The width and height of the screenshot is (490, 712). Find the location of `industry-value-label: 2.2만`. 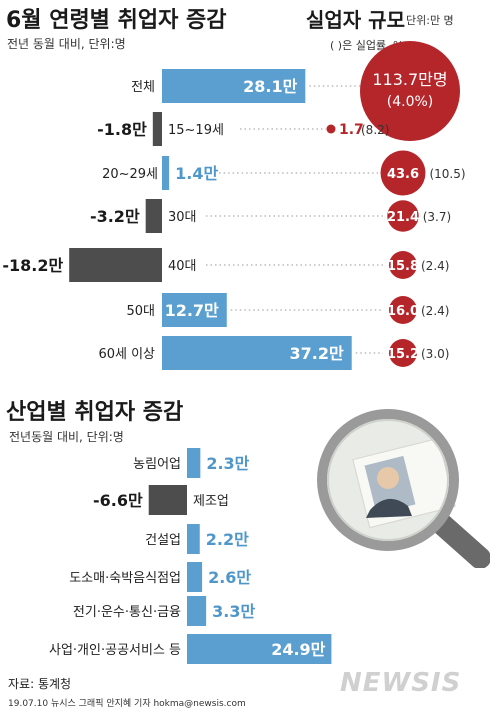

industry-value-label: 2.2만 is located at coordinates (227, 539).